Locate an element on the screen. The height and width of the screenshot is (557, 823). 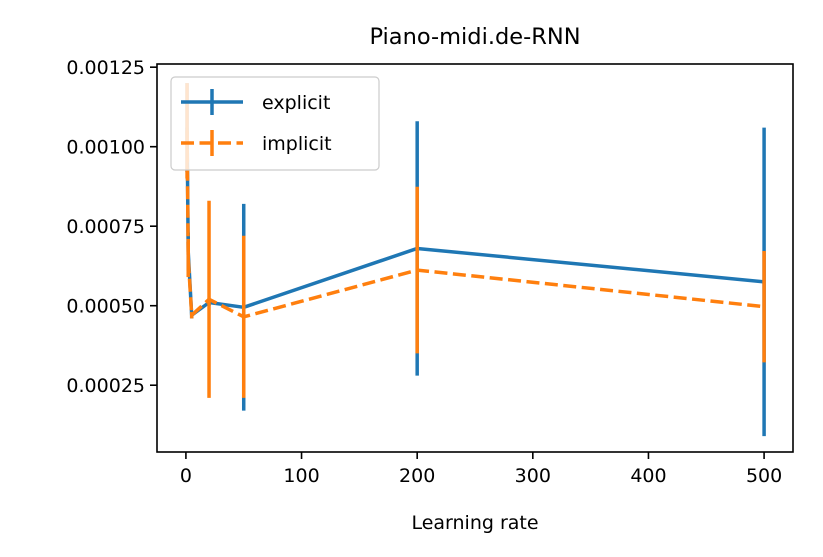
y-tick-label: 0.00050 is located at coordinates (105, 307).